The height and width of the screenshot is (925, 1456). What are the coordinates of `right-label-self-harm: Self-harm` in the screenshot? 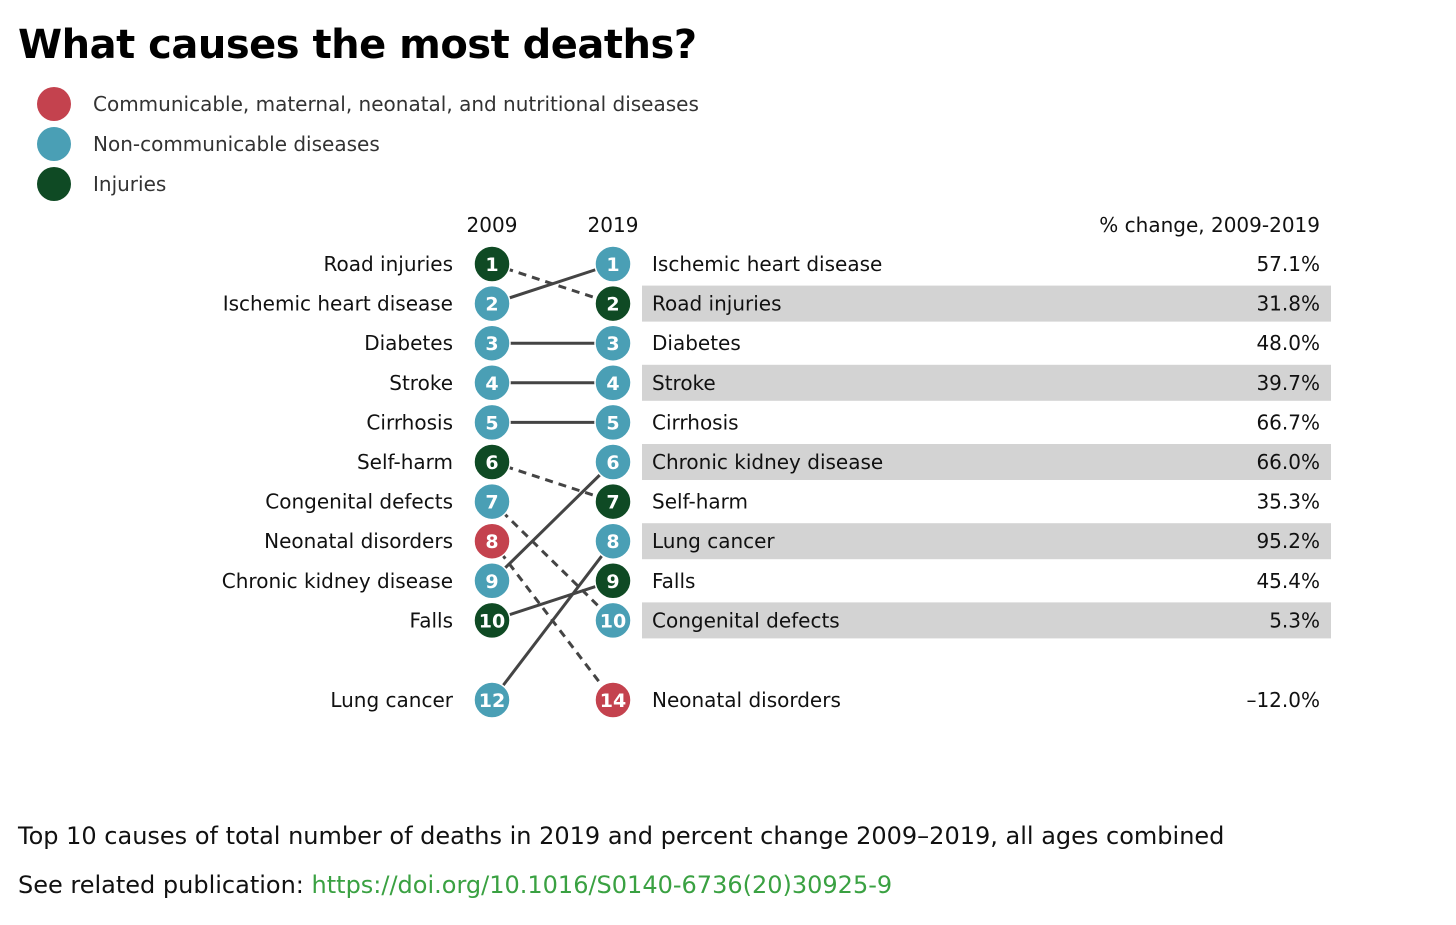 It's located at (700, 502).